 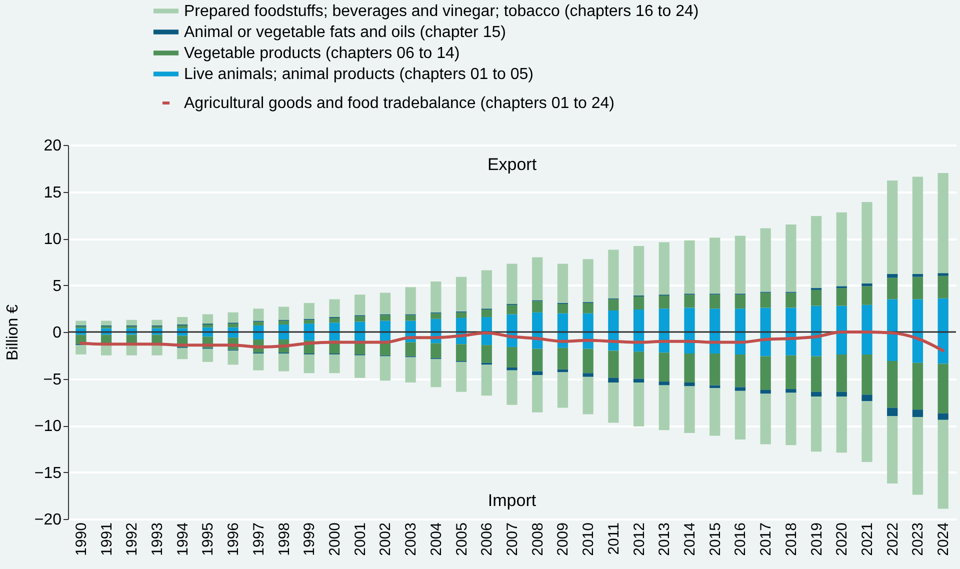 I want to click on x-tick-label: 2006, so click(x=487, y=539).